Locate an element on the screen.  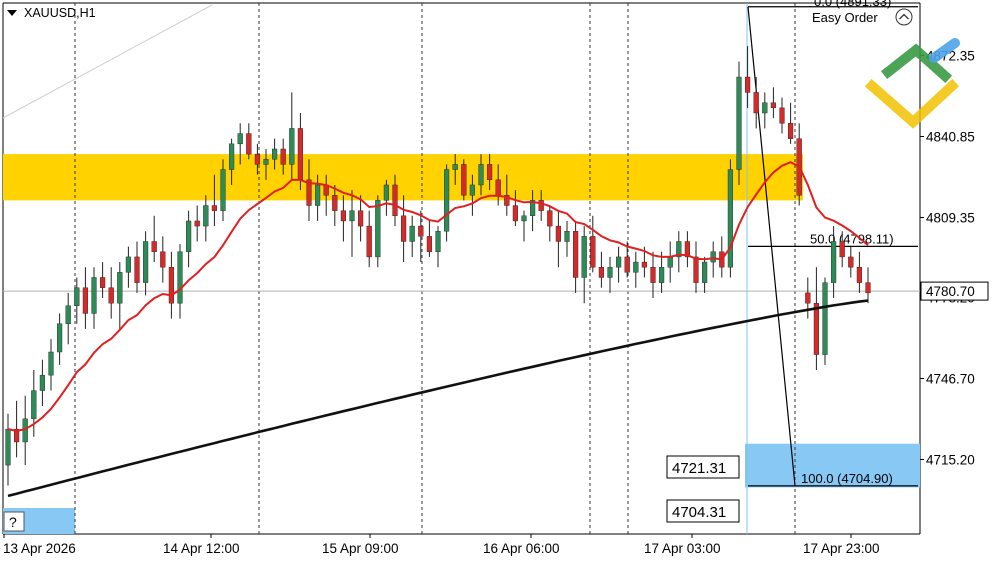
time-tick-label: 13 Apr 2026 is located at coordinates (39, 548).